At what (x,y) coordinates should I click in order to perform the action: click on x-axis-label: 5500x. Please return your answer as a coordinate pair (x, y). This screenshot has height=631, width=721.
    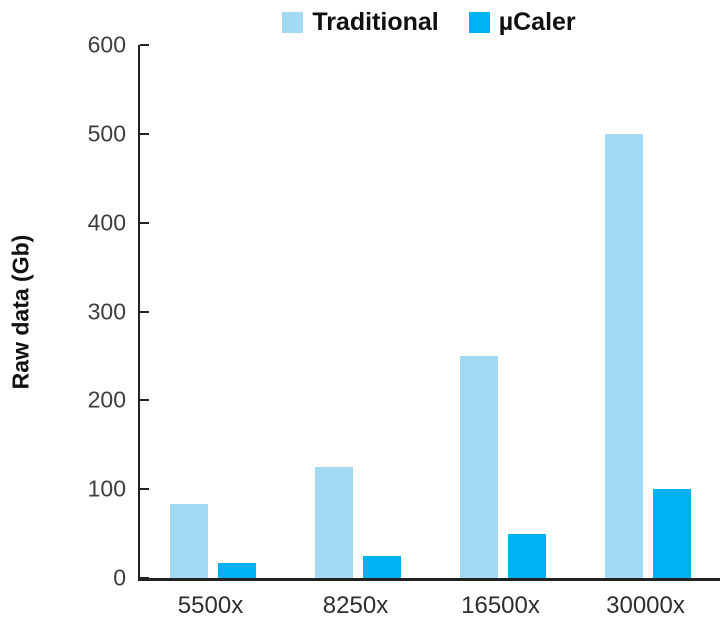
    Looking at the image, I should click on (210, 605).